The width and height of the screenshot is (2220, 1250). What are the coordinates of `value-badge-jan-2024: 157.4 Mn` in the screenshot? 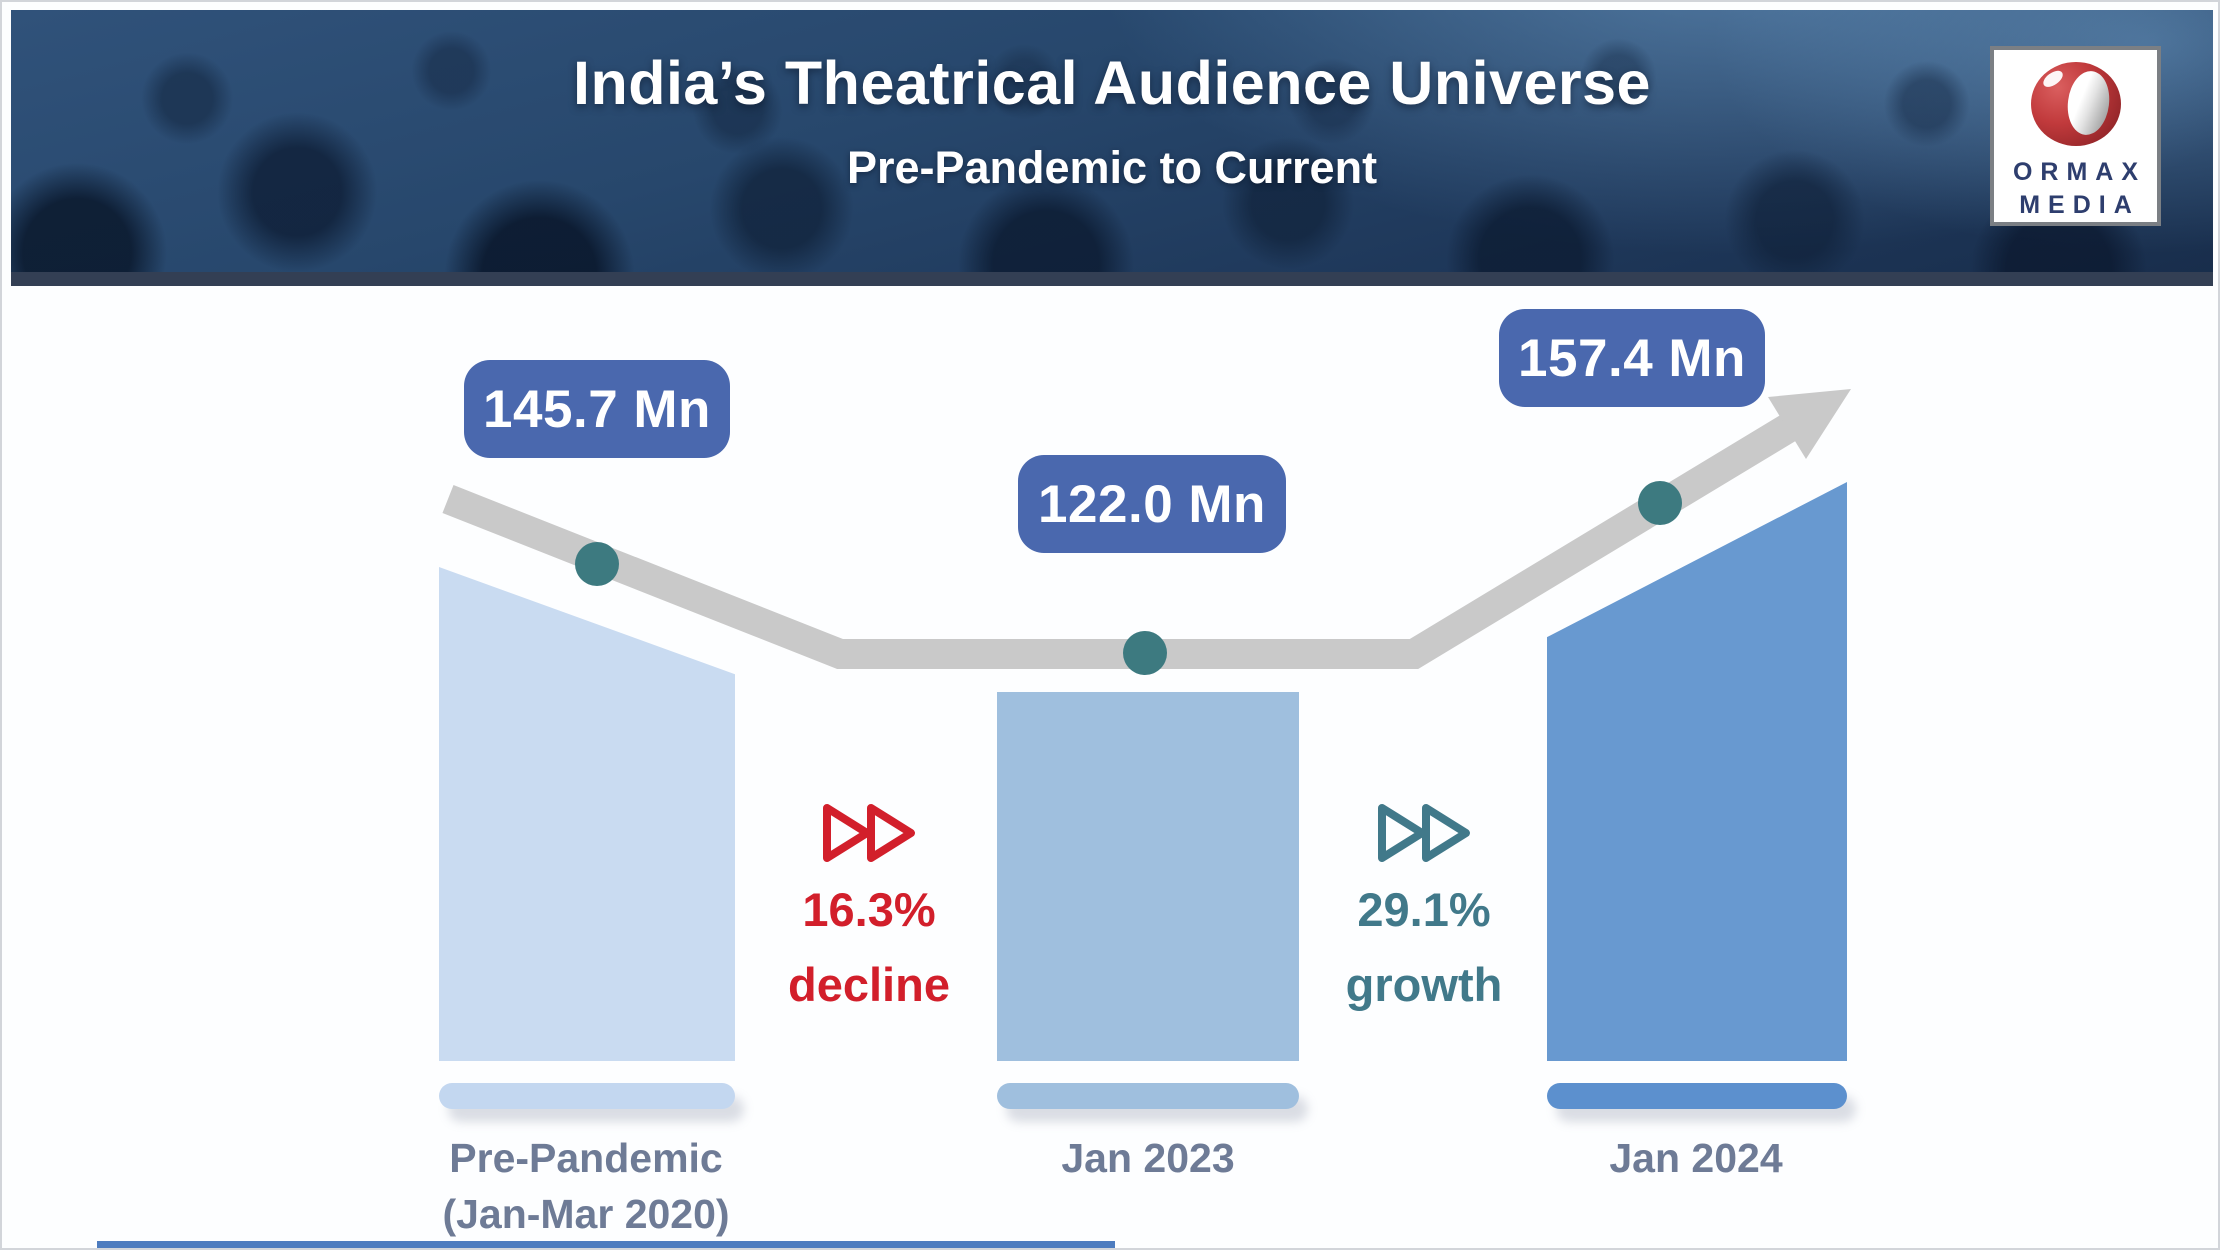 It's located at (1632, 358).